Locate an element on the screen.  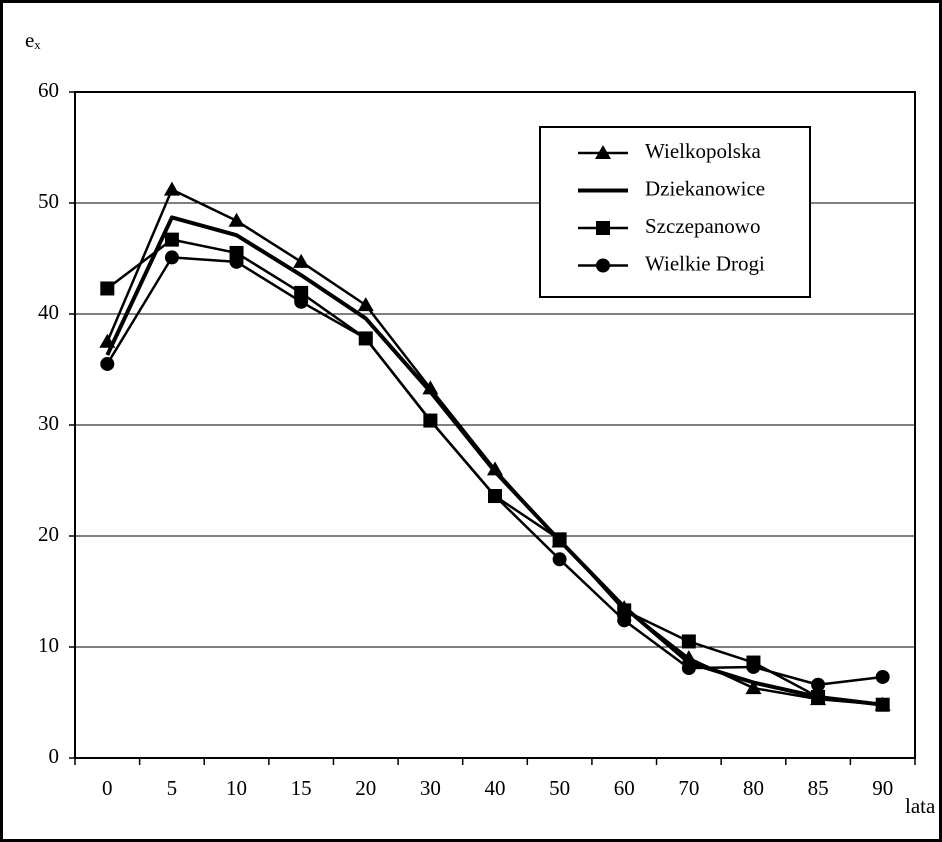
x-tick-label: 90 is located at coordinates (882, 788).